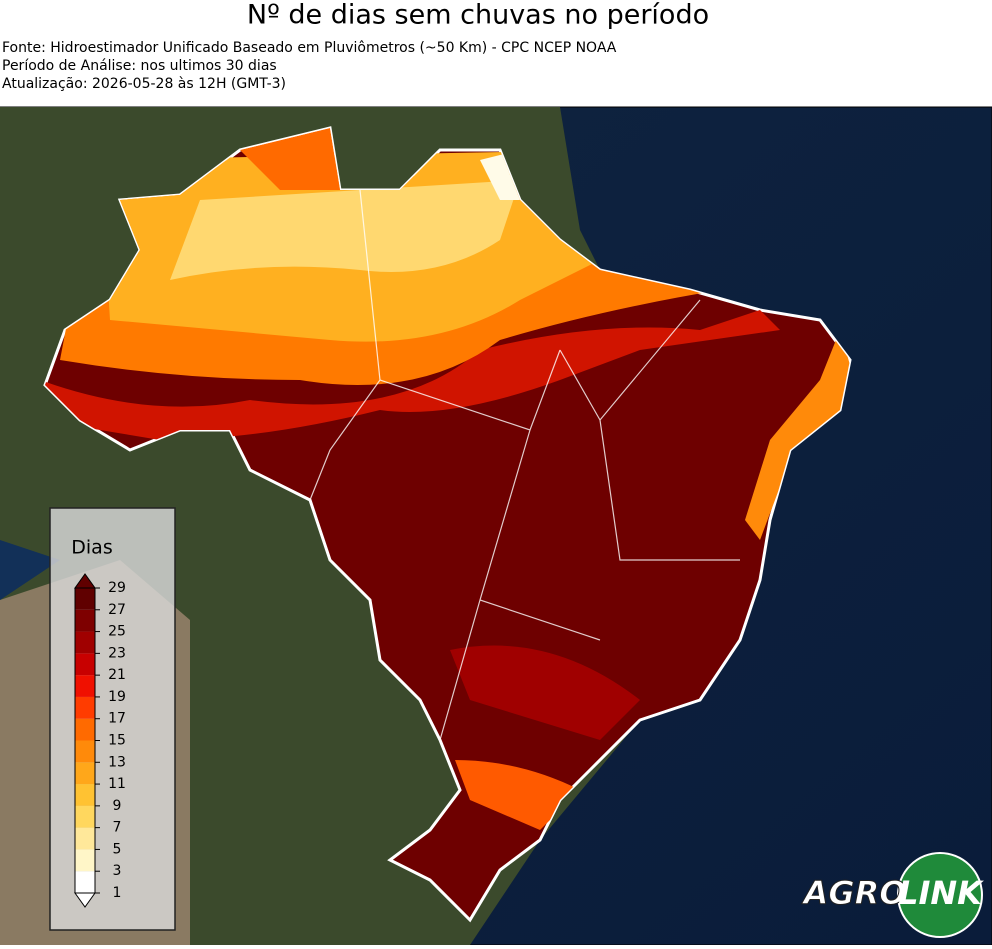  Describe the element at coordinates (117, 632) in the screenshot. I see `colorbar-tick-label: 25` at that location.